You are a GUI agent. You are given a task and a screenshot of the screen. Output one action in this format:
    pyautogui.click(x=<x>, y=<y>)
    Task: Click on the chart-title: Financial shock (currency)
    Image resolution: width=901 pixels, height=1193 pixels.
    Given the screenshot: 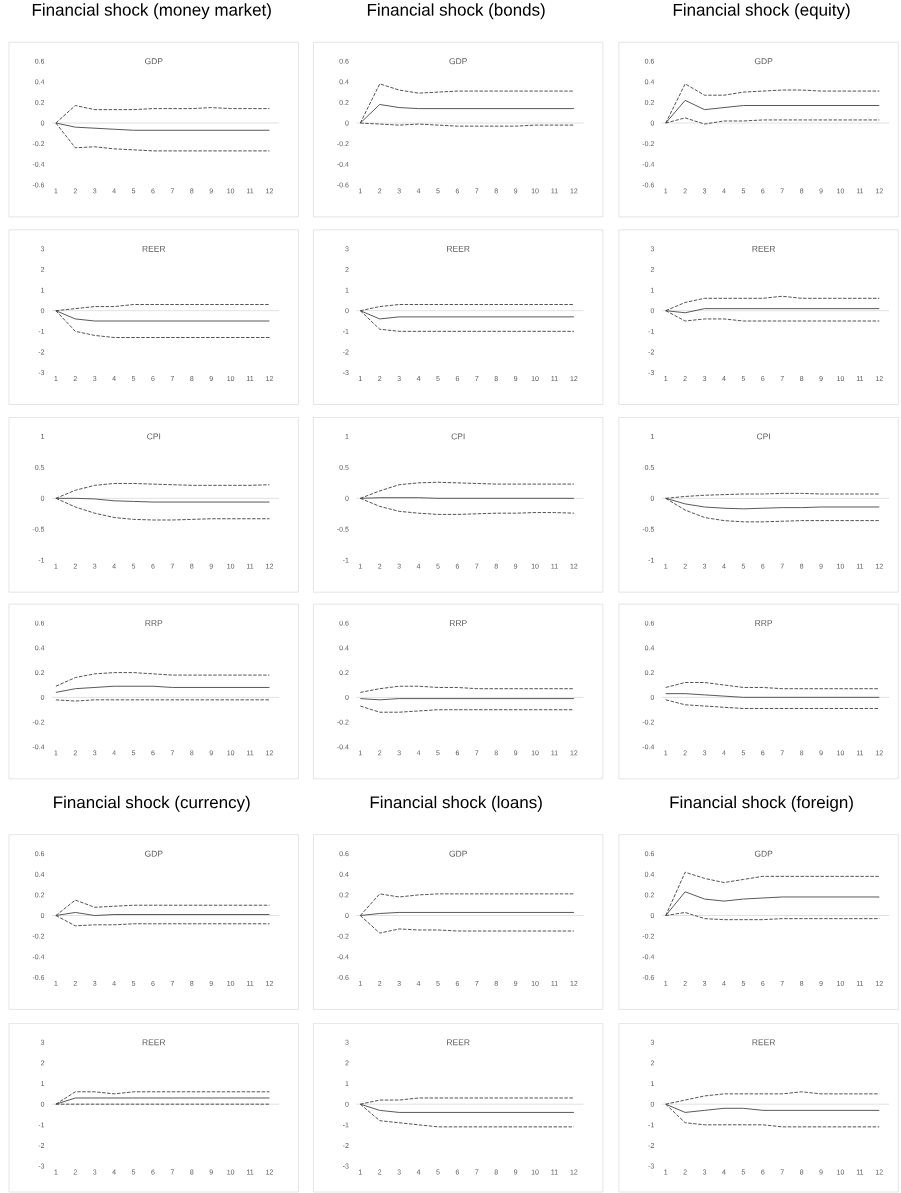 What is the action you would take?
    pyautogui.click(x=151, y=803)
    